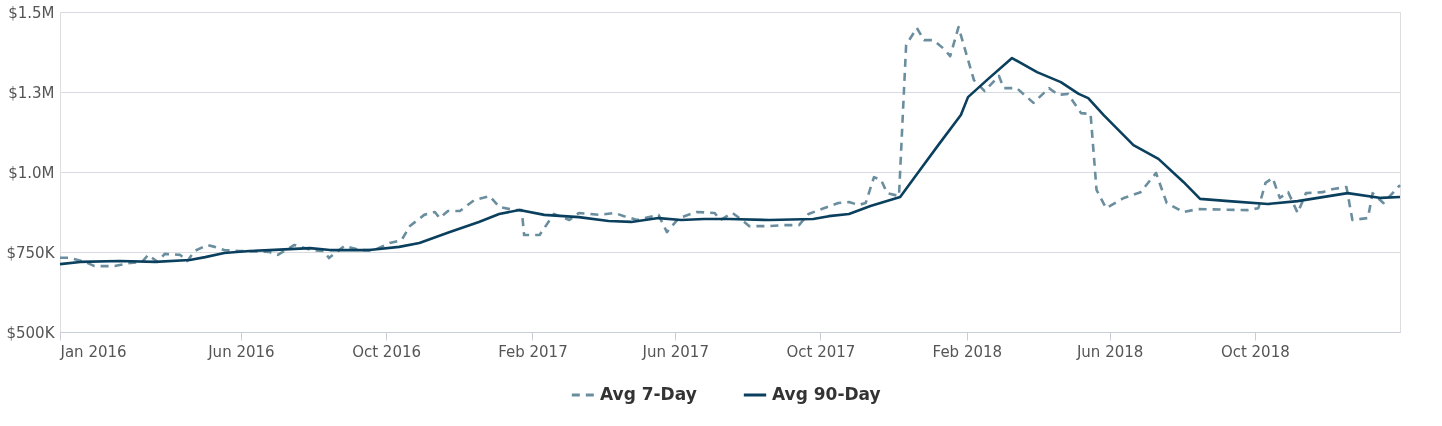 Image resolution: width=1442 pixels, height=426 pixels. Describe the element at coordinates (31, 92) in the screenshot. I see `y-tick-label: $1.3M` at that location.